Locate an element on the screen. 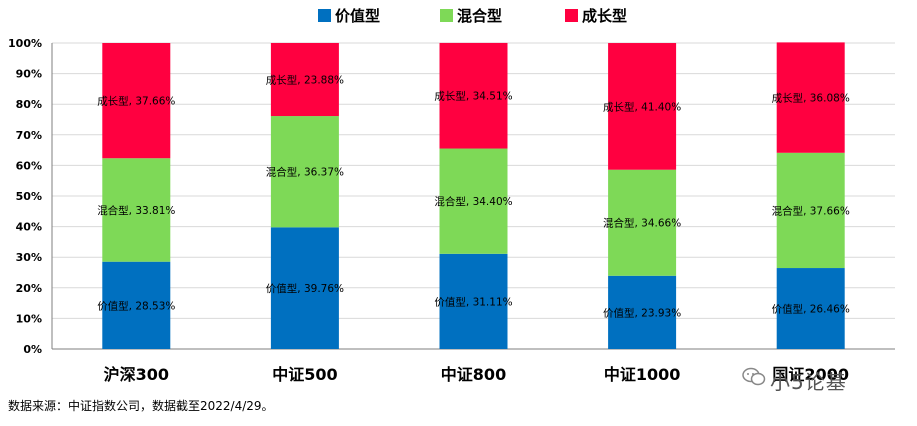 This screenshot has height=426, width=917. x-tick-label: 沪深300 is located at coordinates (136, 374).